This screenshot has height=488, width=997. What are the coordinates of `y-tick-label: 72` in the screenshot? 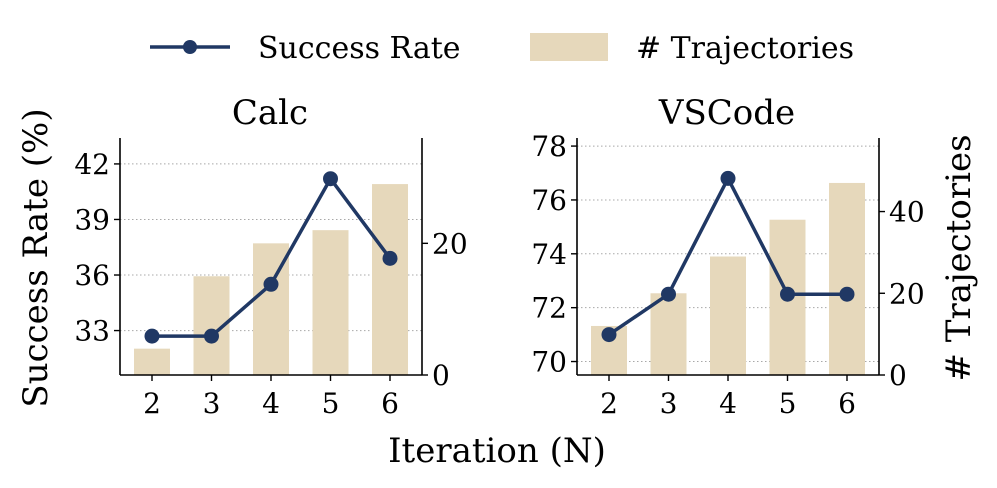 It's located at (549, 308).